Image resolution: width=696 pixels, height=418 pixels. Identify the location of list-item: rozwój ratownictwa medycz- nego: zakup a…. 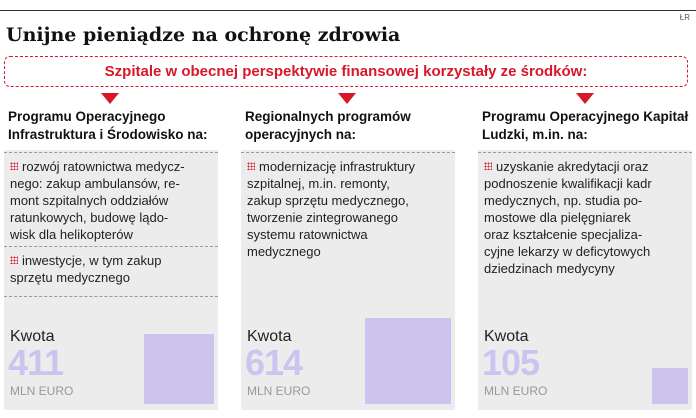
(113, 200).